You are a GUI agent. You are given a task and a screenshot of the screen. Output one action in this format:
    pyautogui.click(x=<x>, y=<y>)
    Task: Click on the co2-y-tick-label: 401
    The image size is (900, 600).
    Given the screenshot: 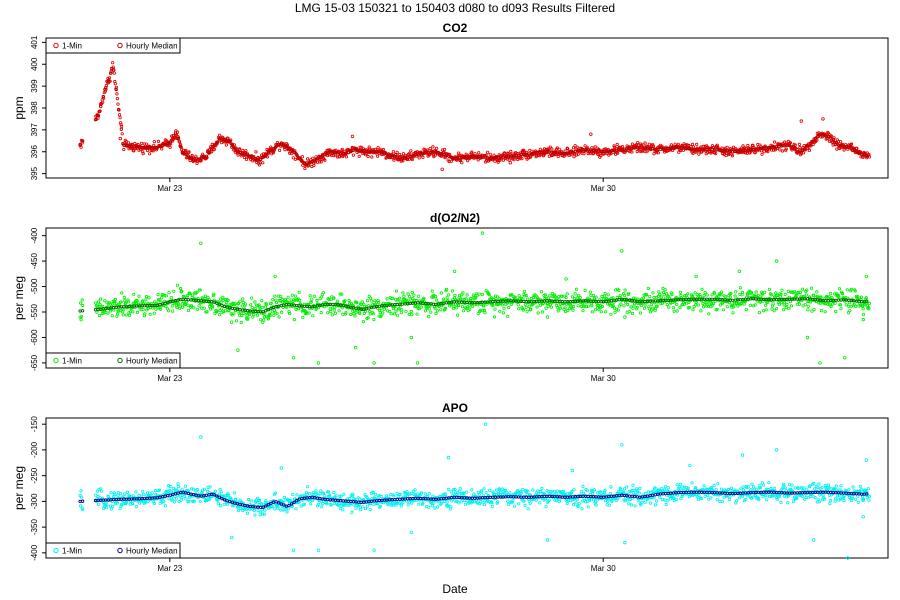 What is the action you would take?
    pyautogui.click(x=34, y=42)
    